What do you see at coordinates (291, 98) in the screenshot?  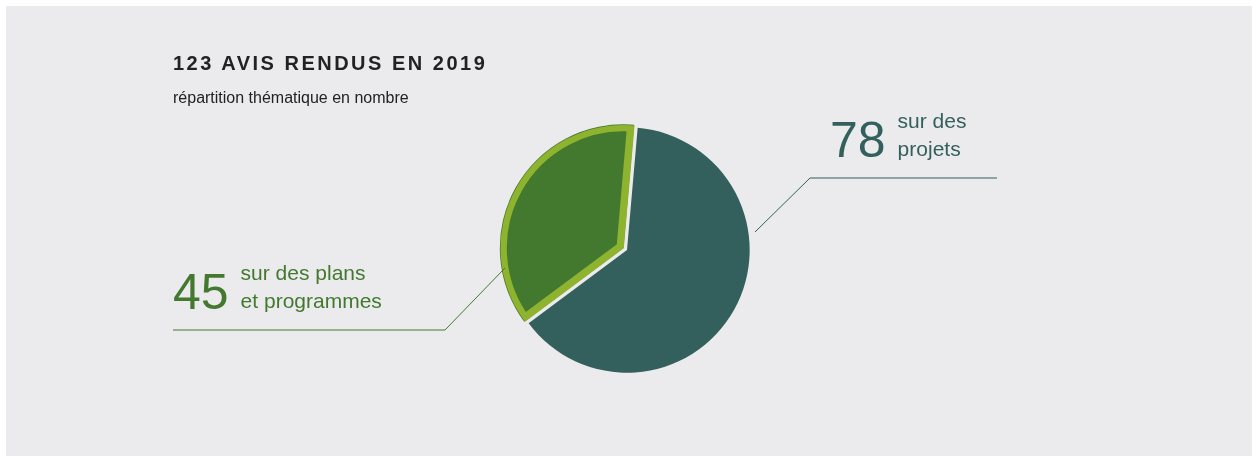 I see `chart-subtitle: répartition thématique en nombre` at bounding box center [291, 98].